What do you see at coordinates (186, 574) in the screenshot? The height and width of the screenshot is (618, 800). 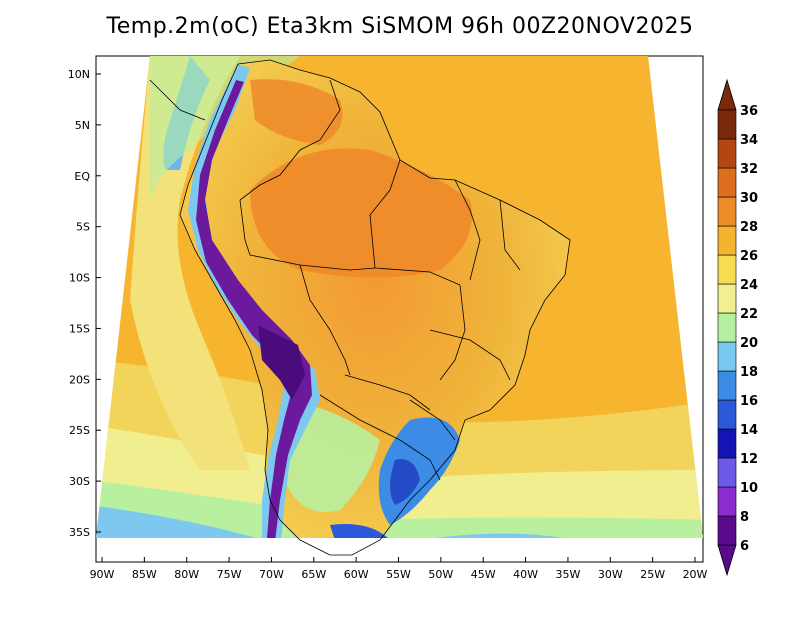 I see `lon-tick-label: 80W` at bounding box center [186, 574].